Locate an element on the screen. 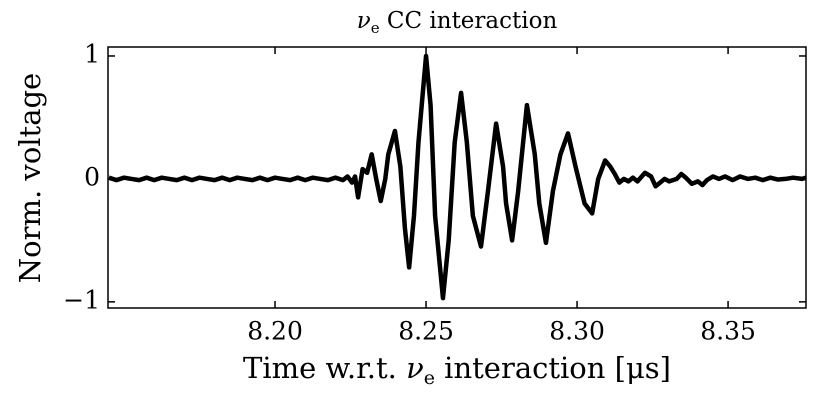 This screenshot has width=822, height=403. x-axis-label: Time w.r.t. νe interaction [μs] is located at coordinates (457, 370).